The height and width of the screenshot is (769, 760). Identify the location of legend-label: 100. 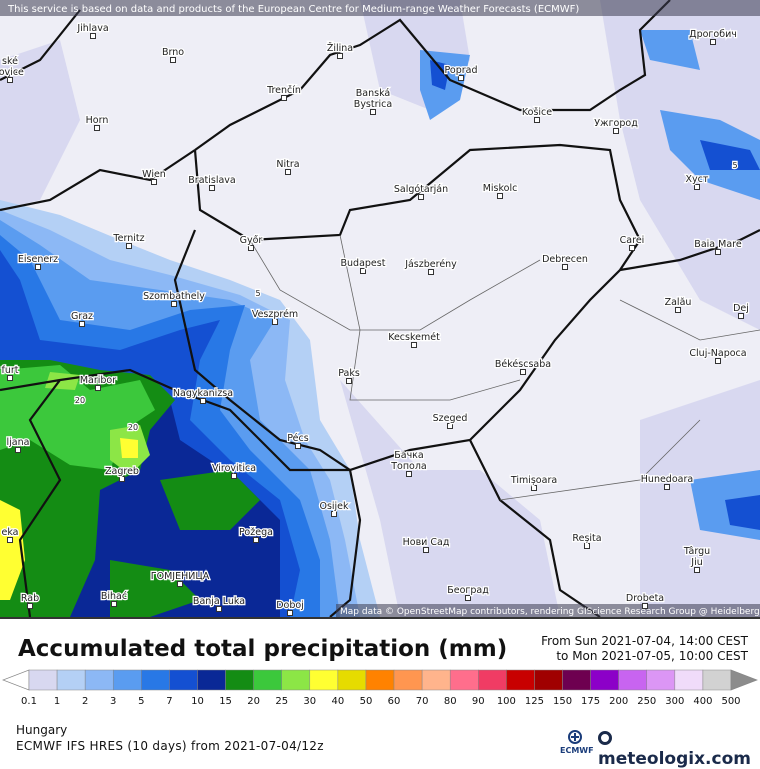
(506, 701).